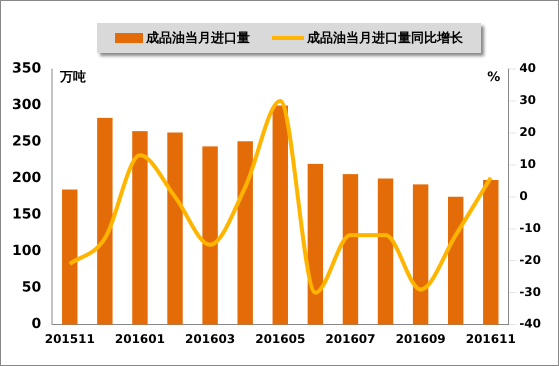  What do you see at coordinates (27, 142) in the screenshot?
I see `y-tick-label: 250` at bounding box center [27, 142].